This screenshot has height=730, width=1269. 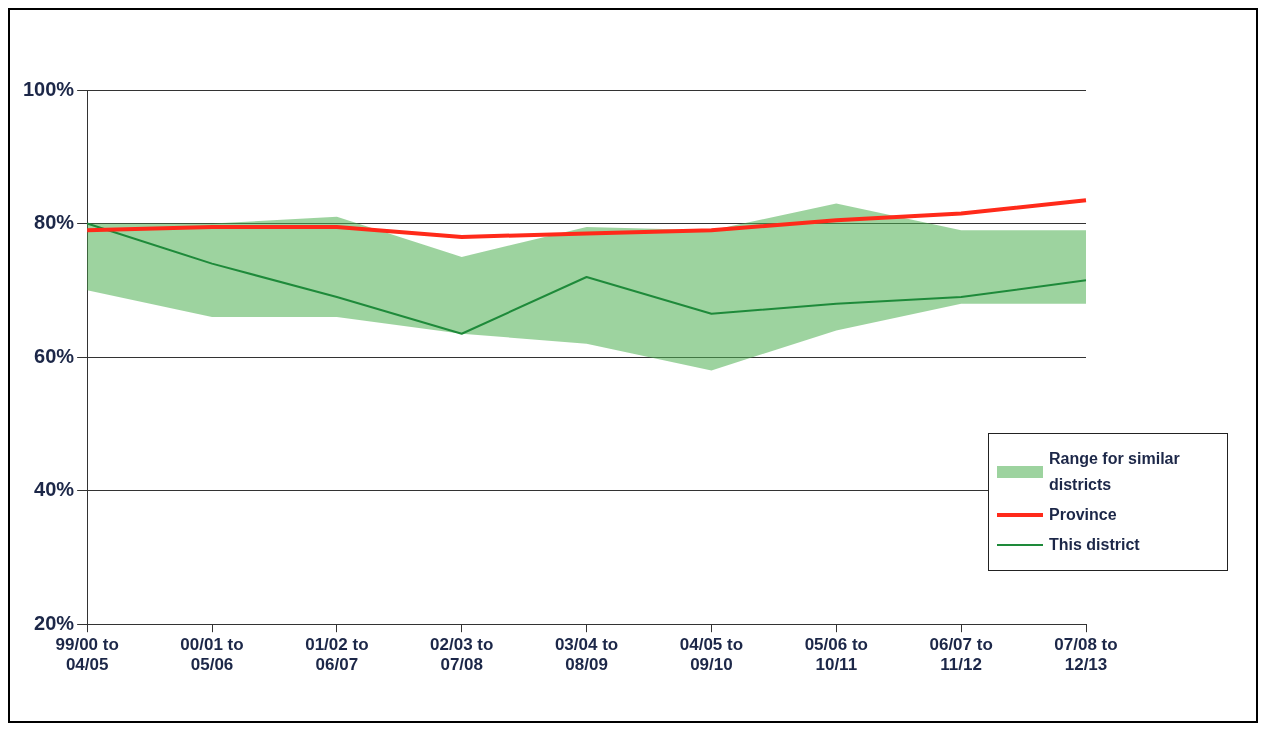 What do you see at coordinates (337, 655) in the screenshot?
I see `x-tick-label: 01/02 to 06/07` at bounding box center [337, 655].